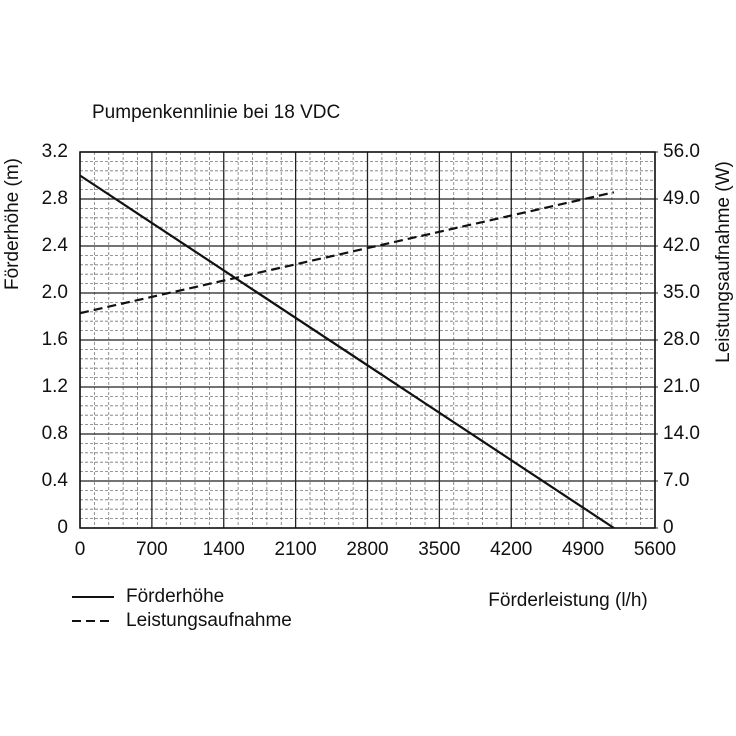 The image size is (736, 736). What do you see at coordinates (152, 549) in the screenshot?
I see `x-tick-label: 700` at bounding box center [152, 549].